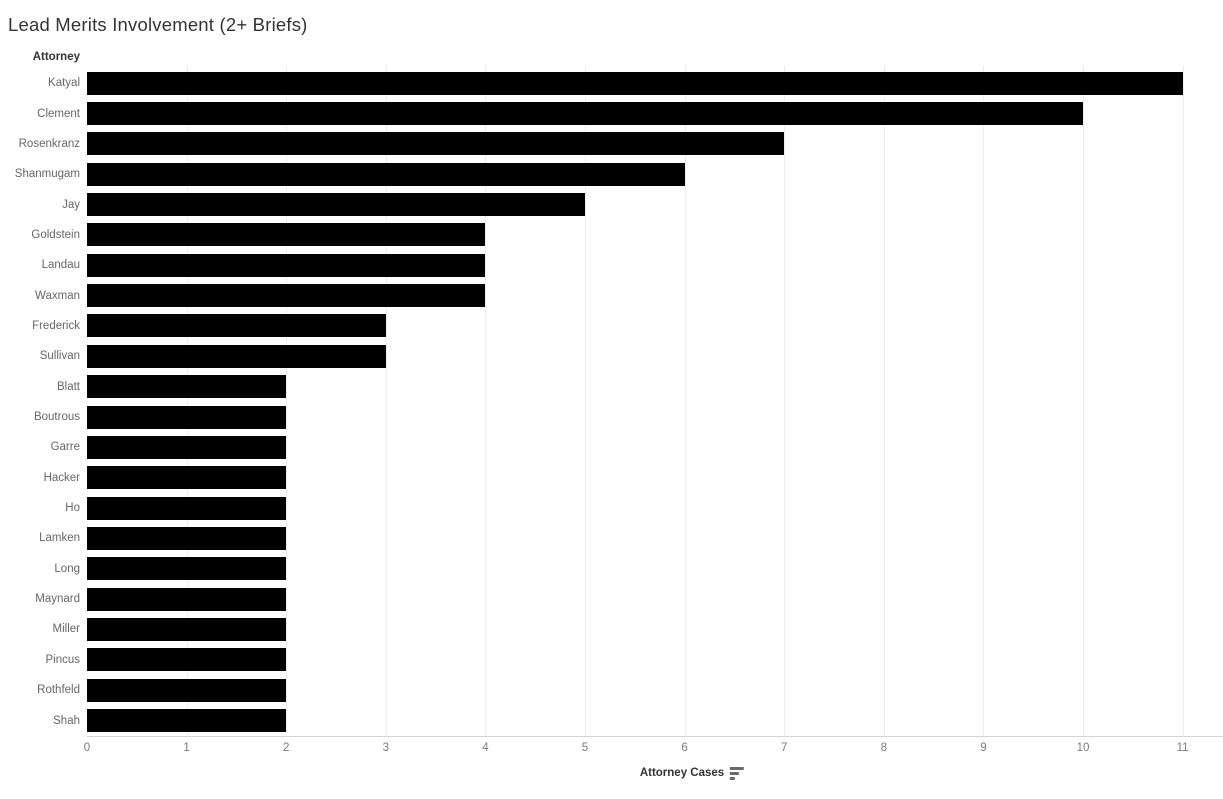  What do you see at coordinates (611, 204) in the screenshot?
I see `bar-row: Jay` at bounding box center [611, 204].